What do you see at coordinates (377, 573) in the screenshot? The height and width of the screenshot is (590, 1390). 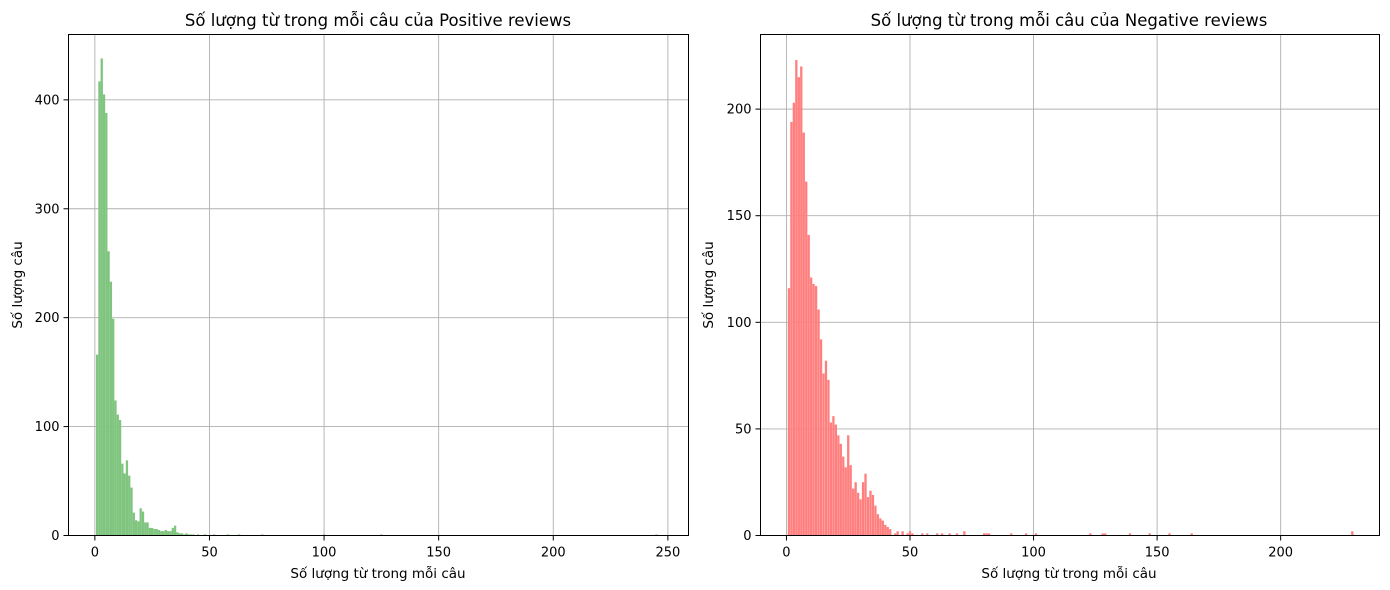 I see `x-axis-label: Số lượng từ trong mỗi câu` at bounding box center [377, 573].